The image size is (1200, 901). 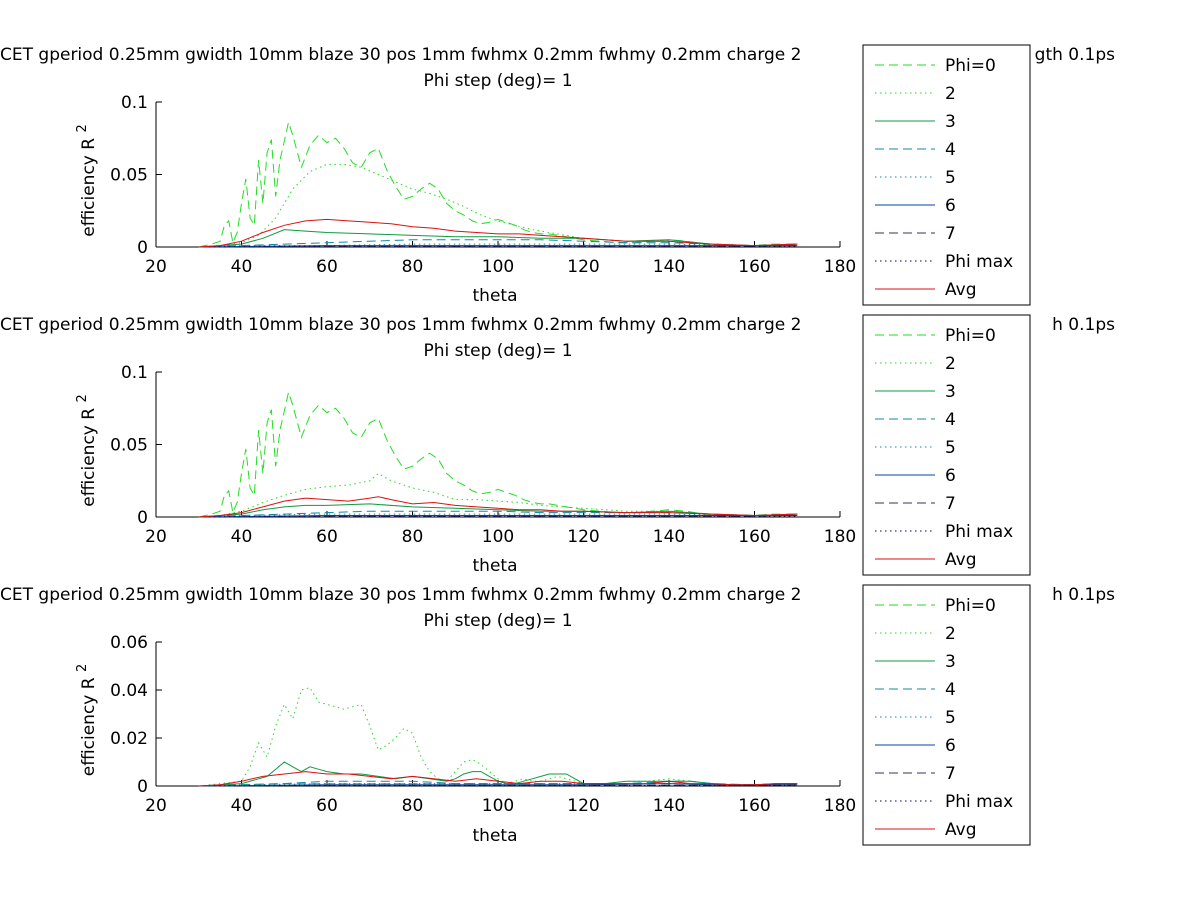 What do you see at coordinates (129, 691) in the screenshot?
I see `y-tick-label: 0.04` at bounding box center [129, 691].